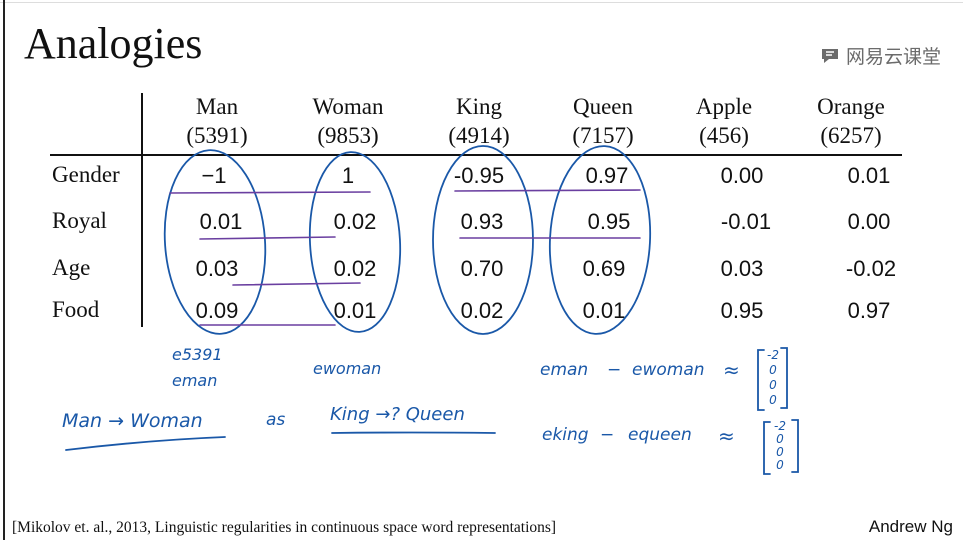  What do you see at coordinates (476, 155) in the screenshot?
I see `table-horizontal-divider` at bounding box center [476, 155].